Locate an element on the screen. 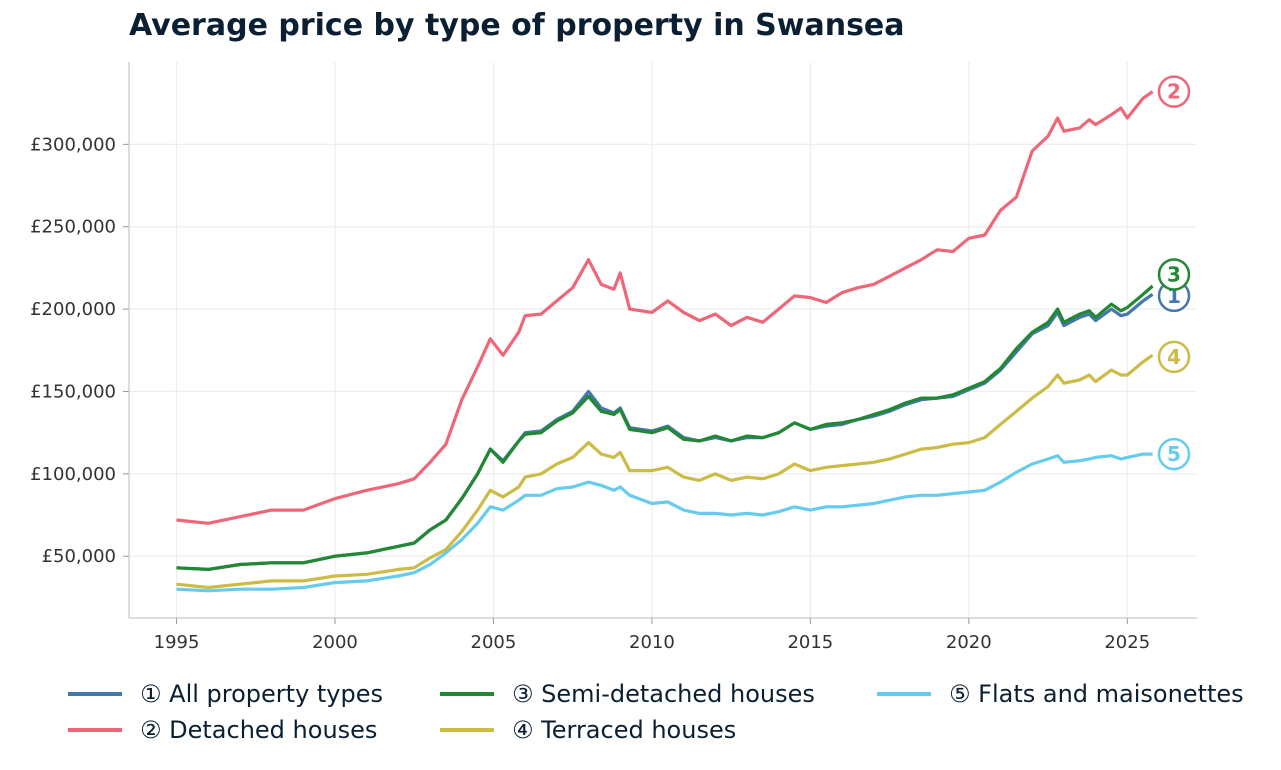 The image size is (1281, 770). y-tick-label: £50,000 is located at coordinates (79, 556).